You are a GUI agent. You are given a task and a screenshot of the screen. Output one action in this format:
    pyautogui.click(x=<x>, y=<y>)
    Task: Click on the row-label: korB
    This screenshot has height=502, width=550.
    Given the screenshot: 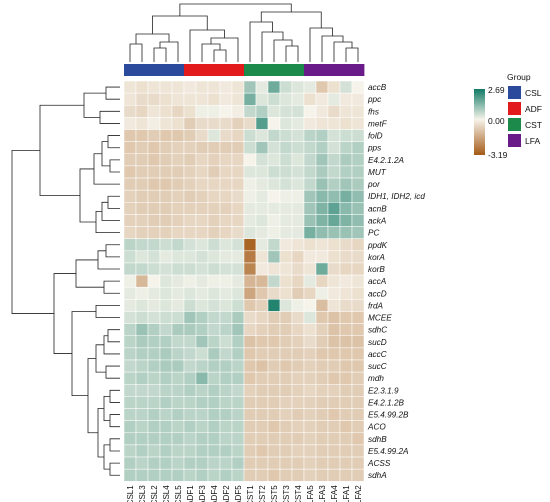 What is the action you would take?
    pyautogui.click(x=376, y=269)
    